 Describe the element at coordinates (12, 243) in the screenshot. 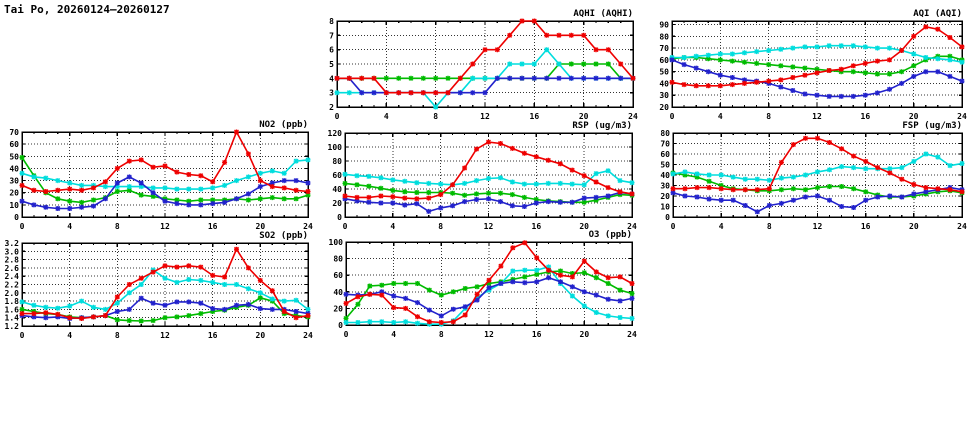

I see `svg-text: 3.2` at that location.